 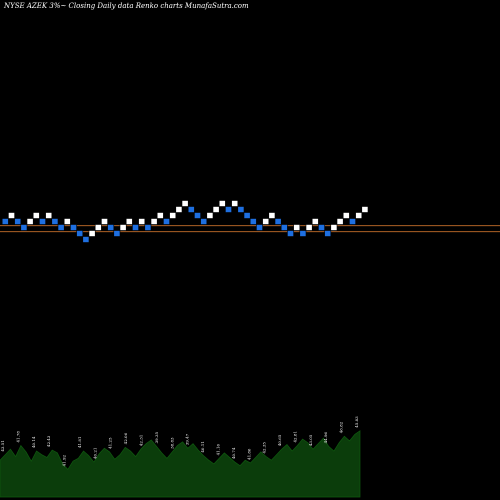 What do you see at coordinates (2, 445) in the screenshot?
I see `volume-label: 43.51` at bounding box center [2, 445].